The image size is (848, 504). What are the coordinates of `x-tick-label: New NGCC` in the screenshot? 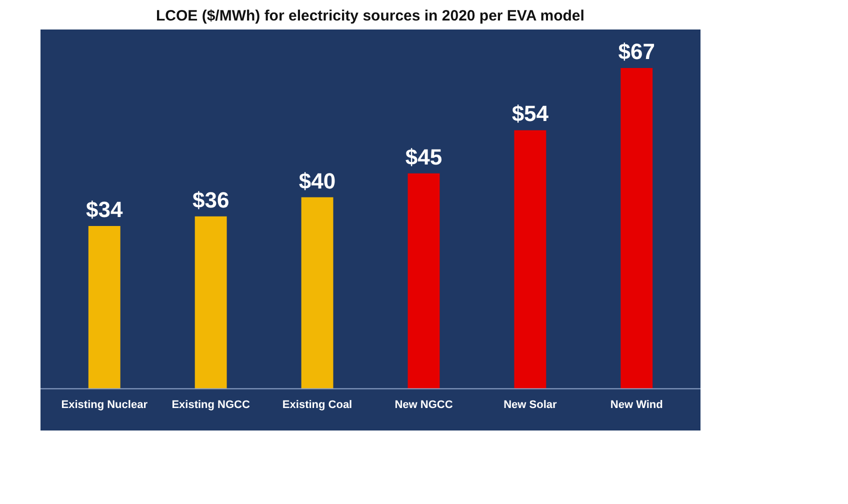 It's located at (423, 404).